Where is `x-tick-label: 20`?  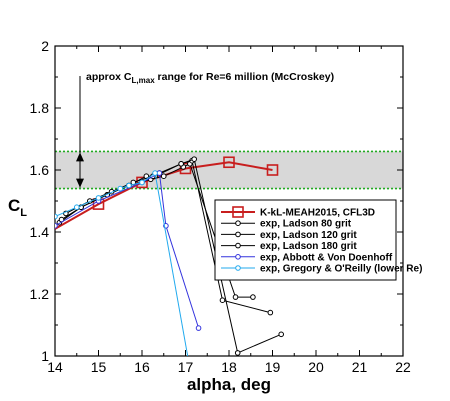
x-tick-label: 20 is located at coordinates (316, 367).